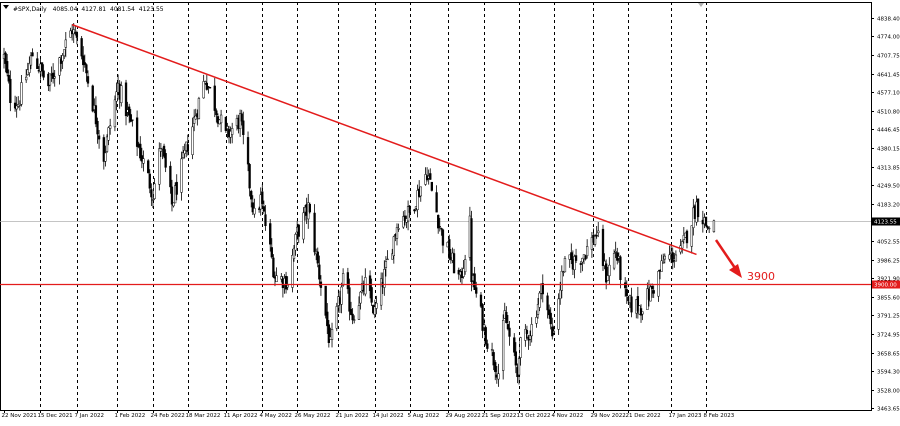  I want to click on x-tick-label: 24 Feb 2022, so click(168, 416).